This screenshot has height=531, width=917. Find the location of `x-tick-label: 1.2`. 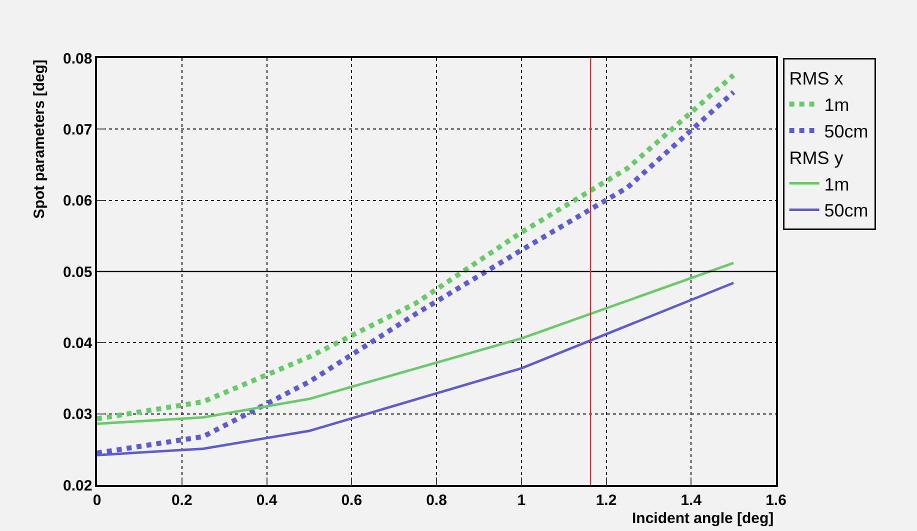

x-tick-label: 1.2 is located at coordinates (606, 500).